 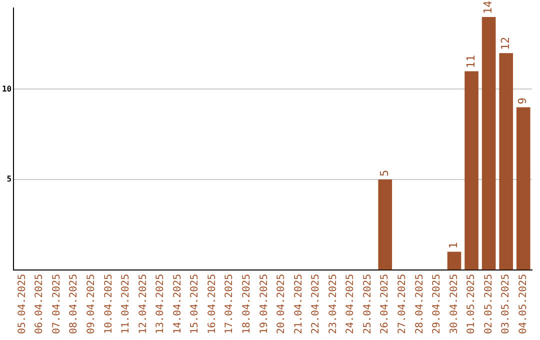 I want to click on x-tick-label: 27.04.2025, so click(x=402, y=304).